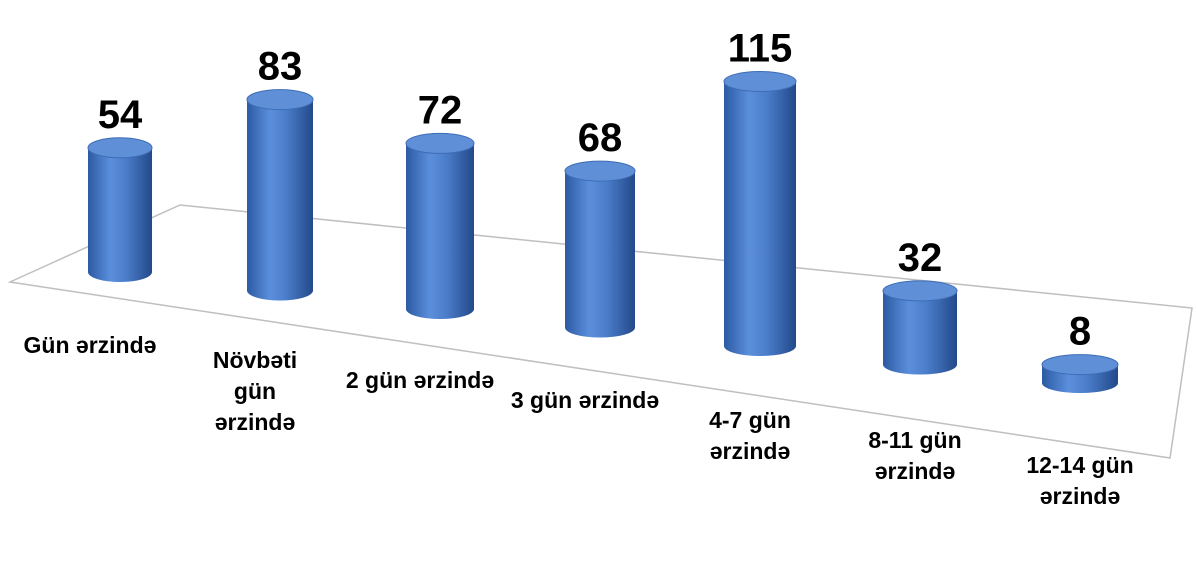 The width and height of the screenshot is (1196, 571). I want to click on value-label: 8, so click(1080, 332).